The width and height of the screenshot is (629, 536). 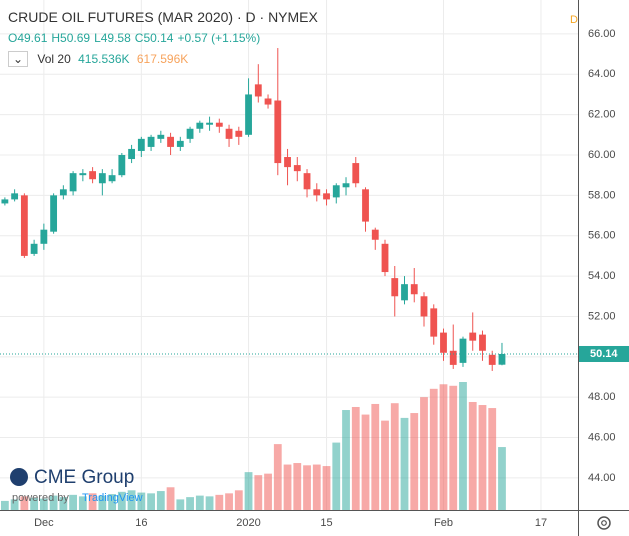 I want to click on y-tick-label: 54.00, so click(x=602, y=276).